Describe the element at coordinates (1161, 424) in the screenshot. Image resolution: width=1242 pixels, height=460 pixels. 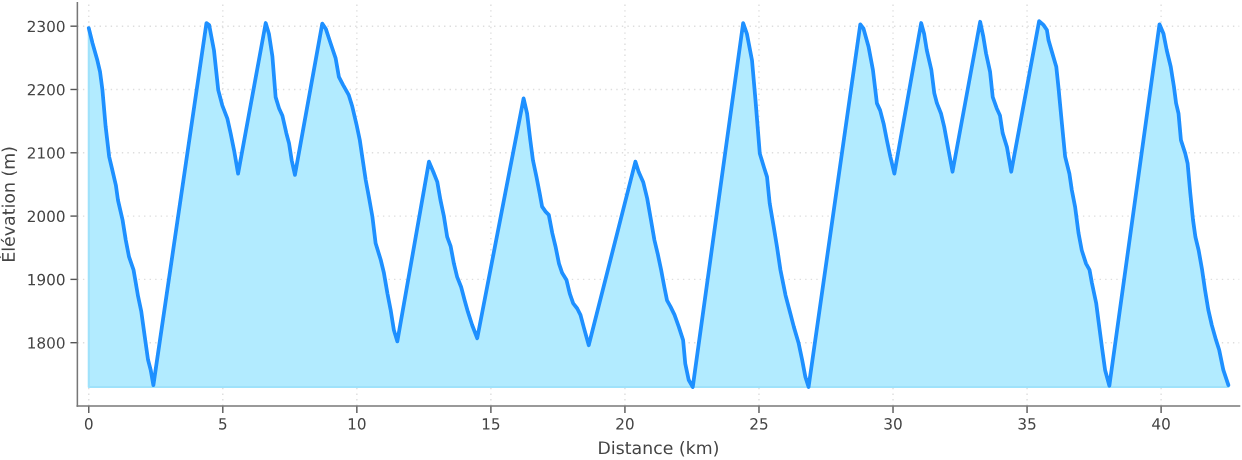
I see `x-tick-label: 40` at that location.